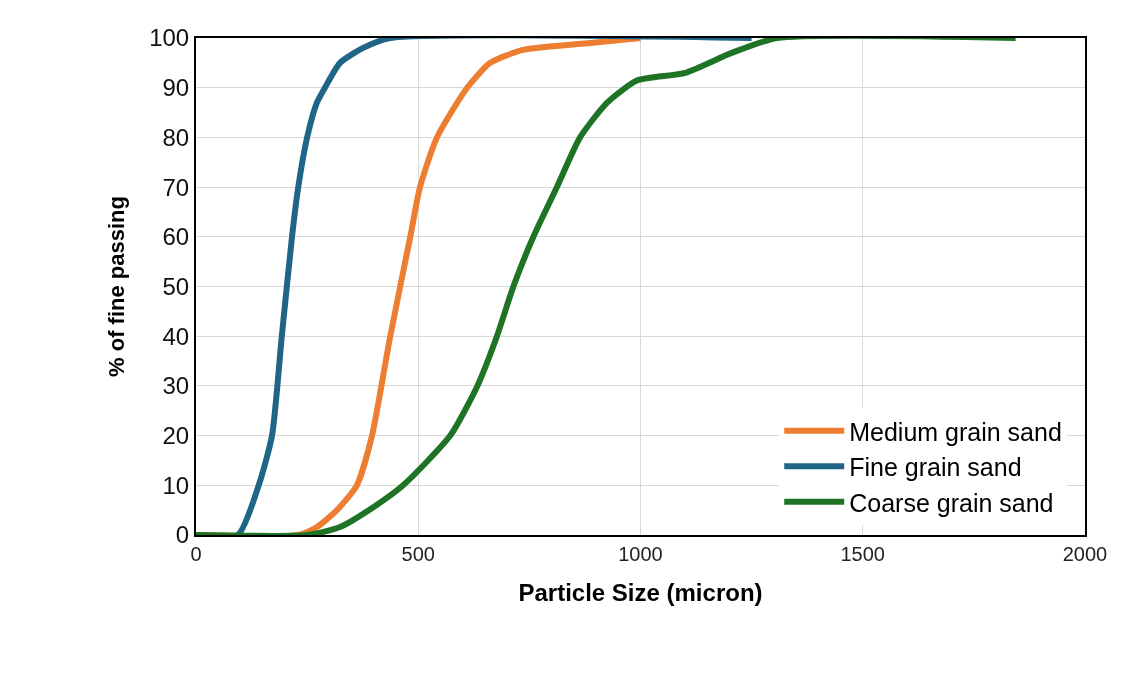 The width and height of the screenshot is (1130, 675). I want to click on y-tick-label: 70, so click(176, 187).